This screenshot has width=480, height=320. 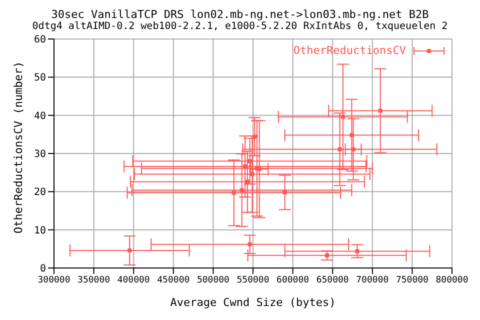 What do you see at coordinates (253, 302) in the screenshot?
I see `x-axis-title: Average Cwnd Size (bytes)` at bounding box center [253, 302].